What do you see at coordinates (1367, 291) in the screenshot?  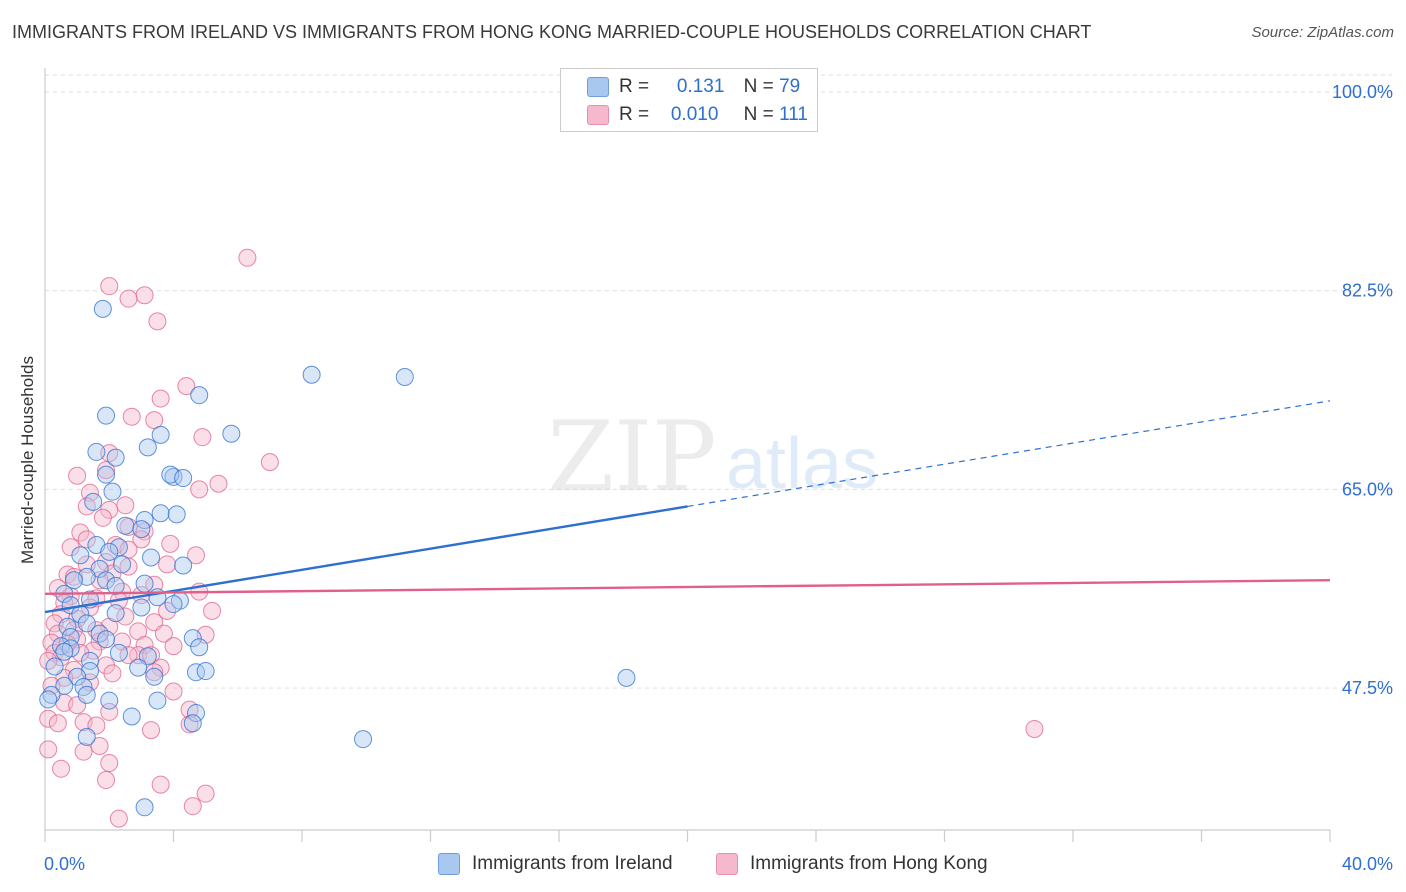 I see `y-tick-label: 82.5%` at bounding box center [1367, 291].